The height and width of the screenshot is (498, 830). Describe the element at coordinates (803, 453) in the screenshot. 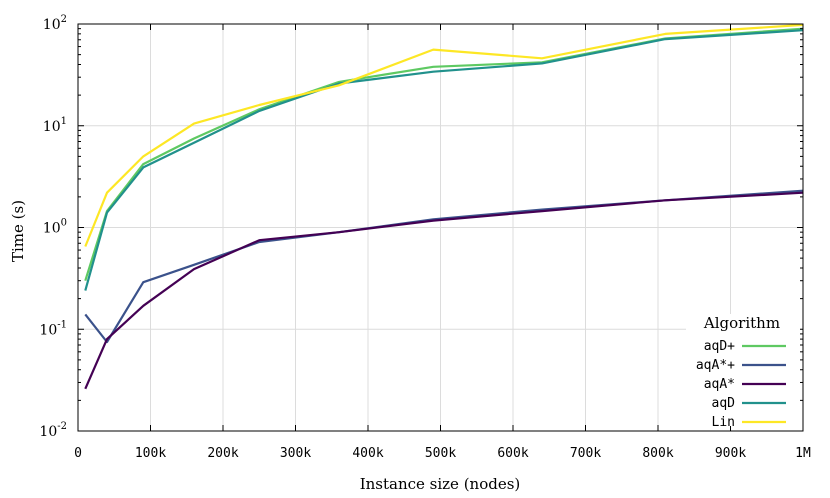

I see `x-tick-label: 1M` at that location.